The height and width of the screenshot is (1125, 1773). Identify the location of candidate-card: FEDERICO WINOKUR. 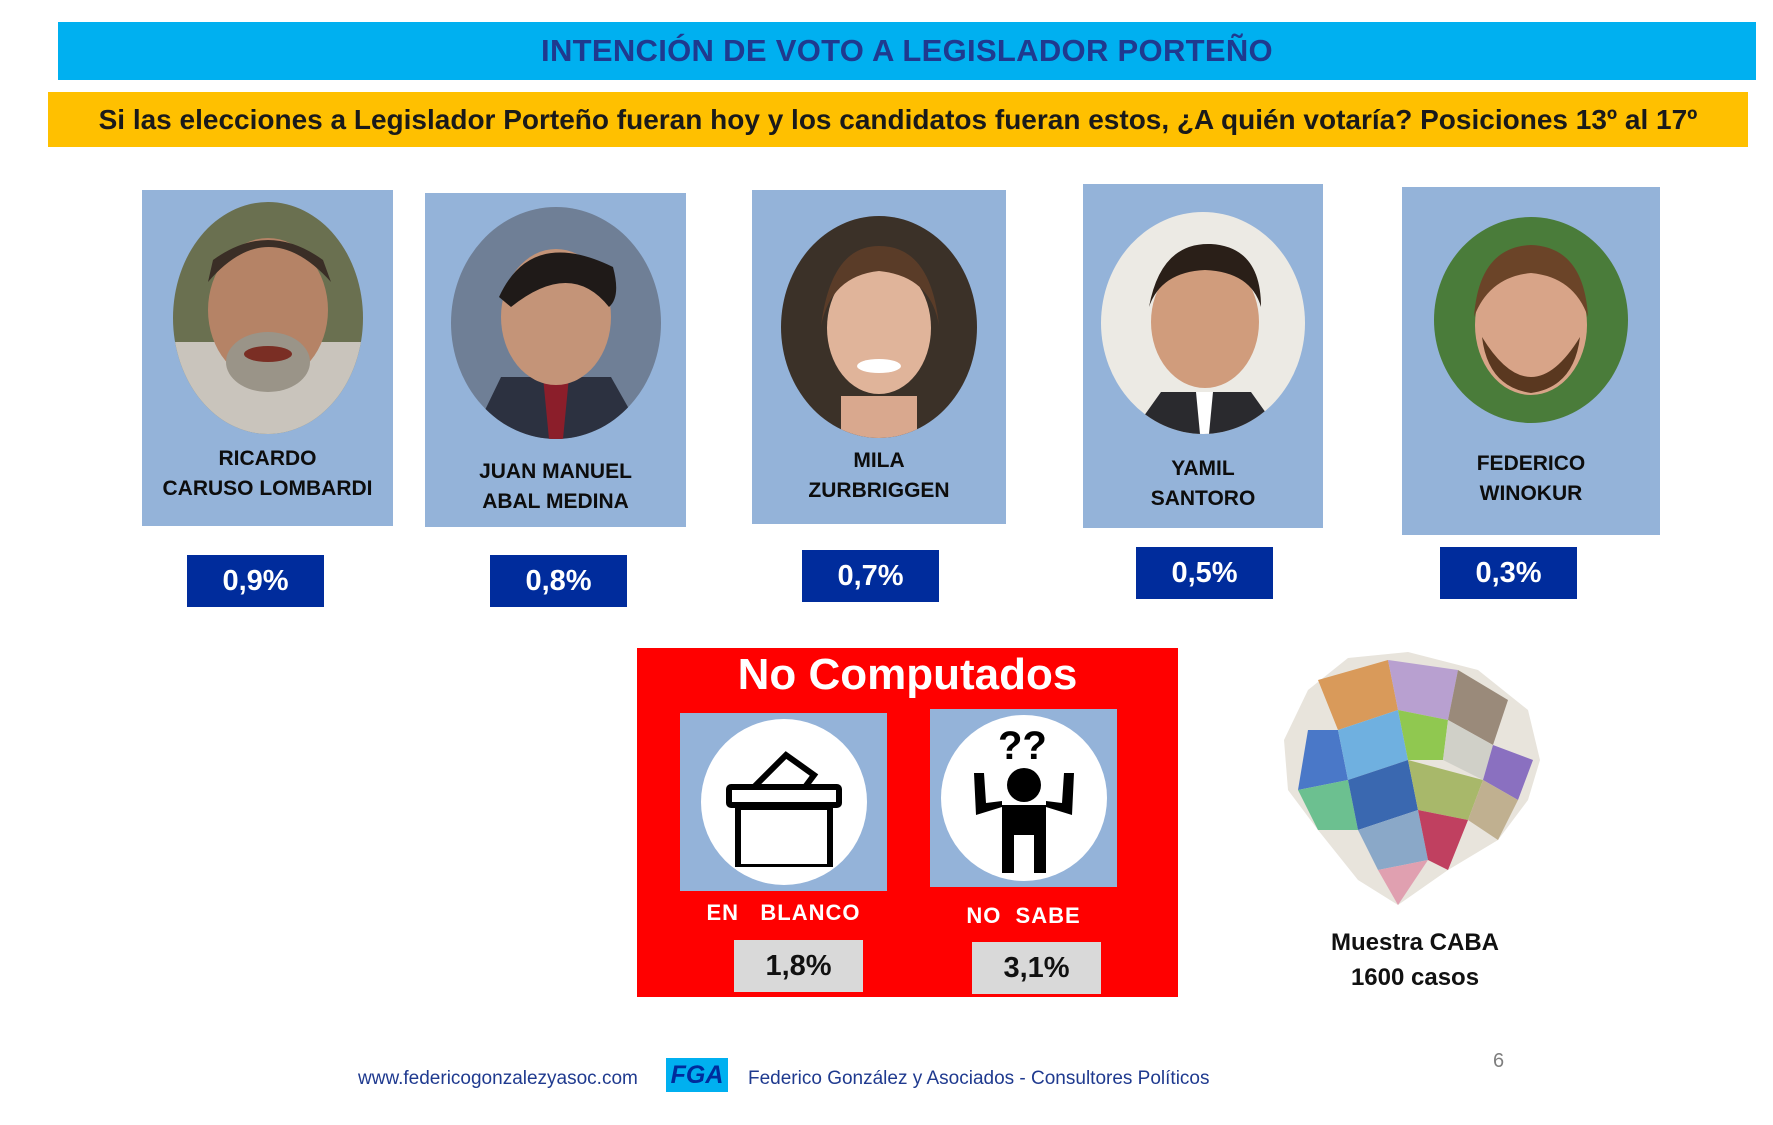
(1531, 361).